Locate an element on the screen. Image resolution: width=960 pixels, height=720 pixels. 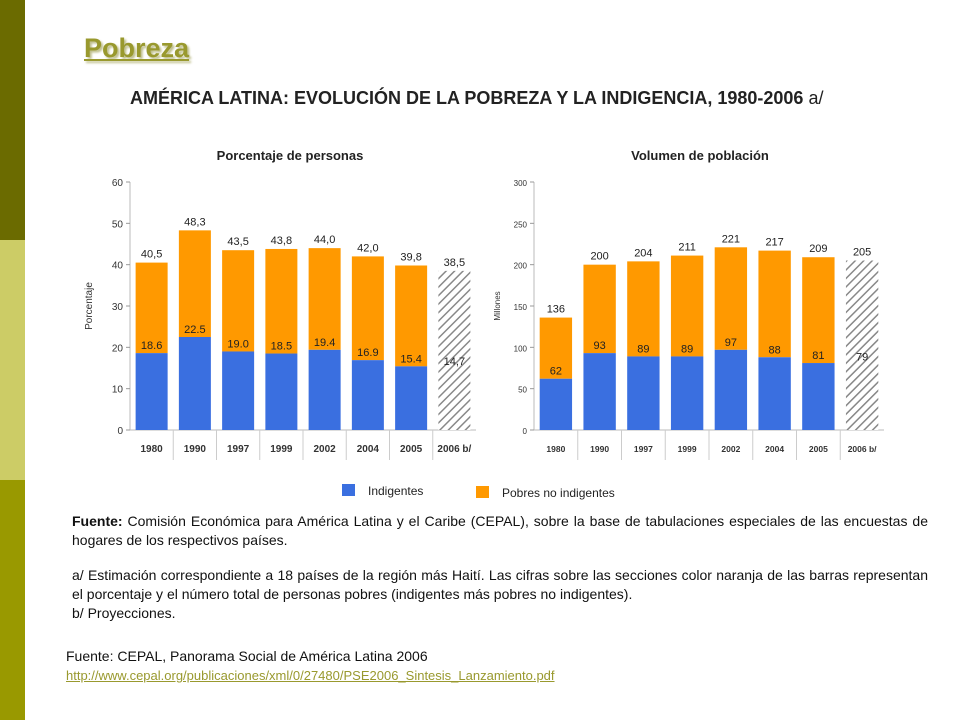
legend-label-indigentes: Indigentes is located at coordinates (395, 491).